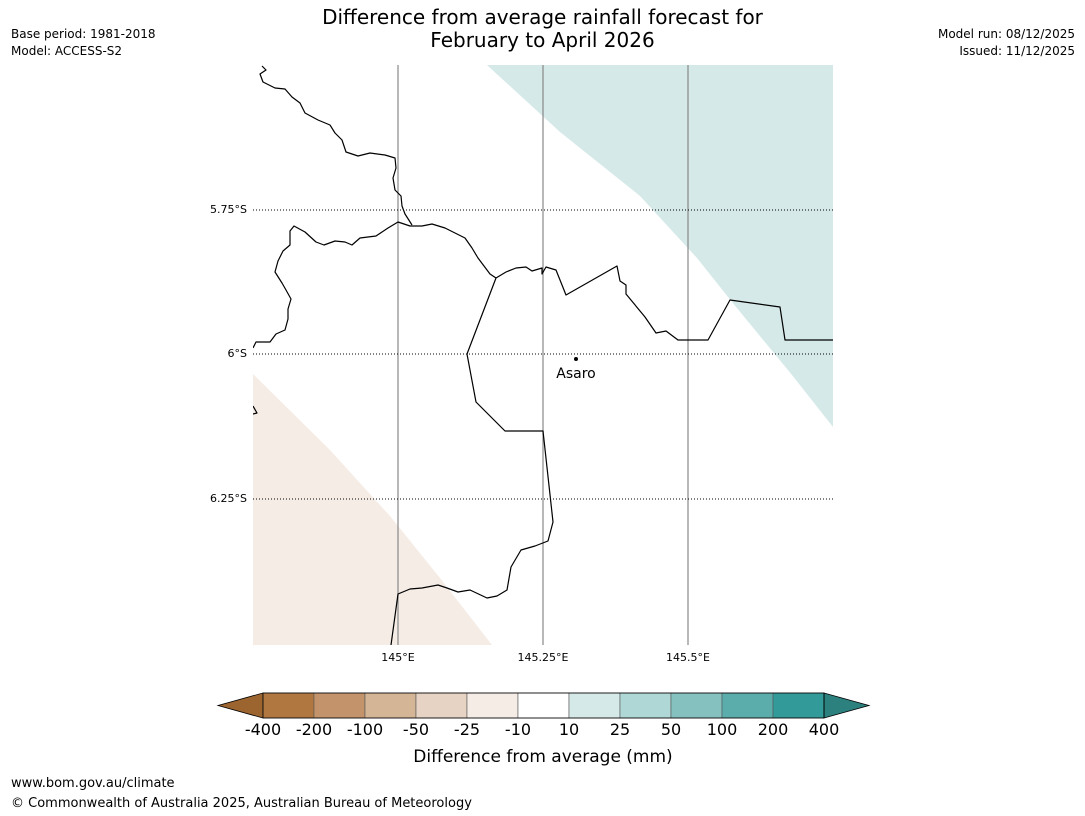  What do you see at coordinates (416, 729) in the screenshot?
I see `colorbar-tick-label: -50` at bounding box center [416, 729].